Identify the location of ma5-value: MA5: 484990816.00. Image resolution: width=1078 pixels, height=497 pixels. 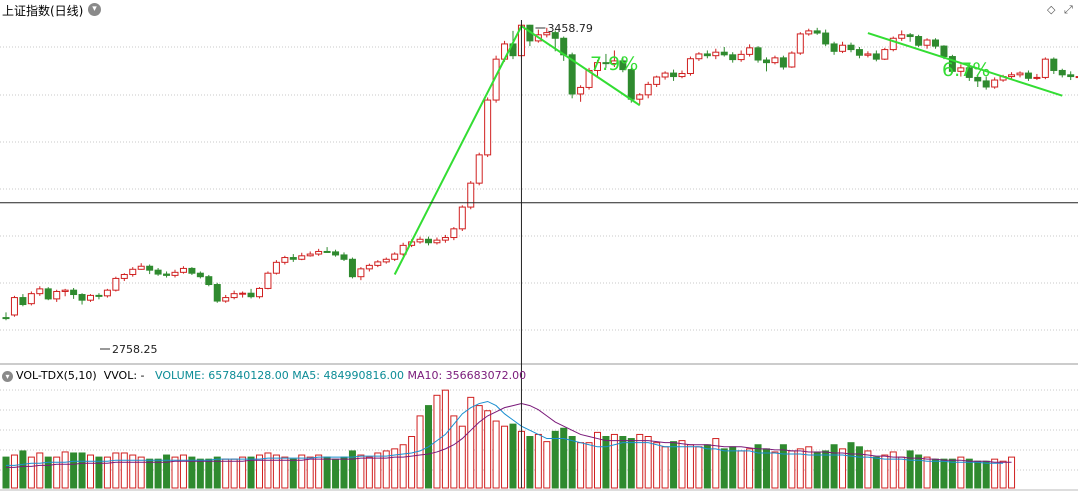
(348, 375).